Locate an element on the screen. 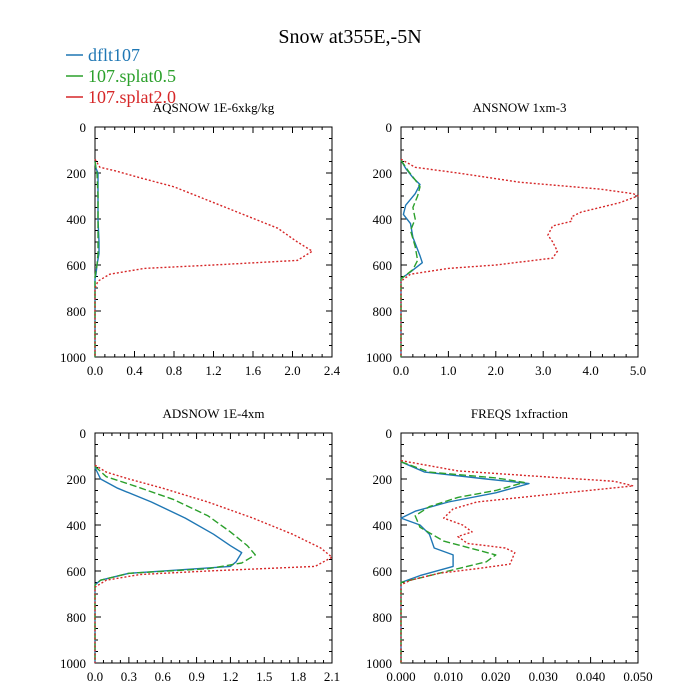  x-tick-label: 4.0 is located at coordinates (590, 370).